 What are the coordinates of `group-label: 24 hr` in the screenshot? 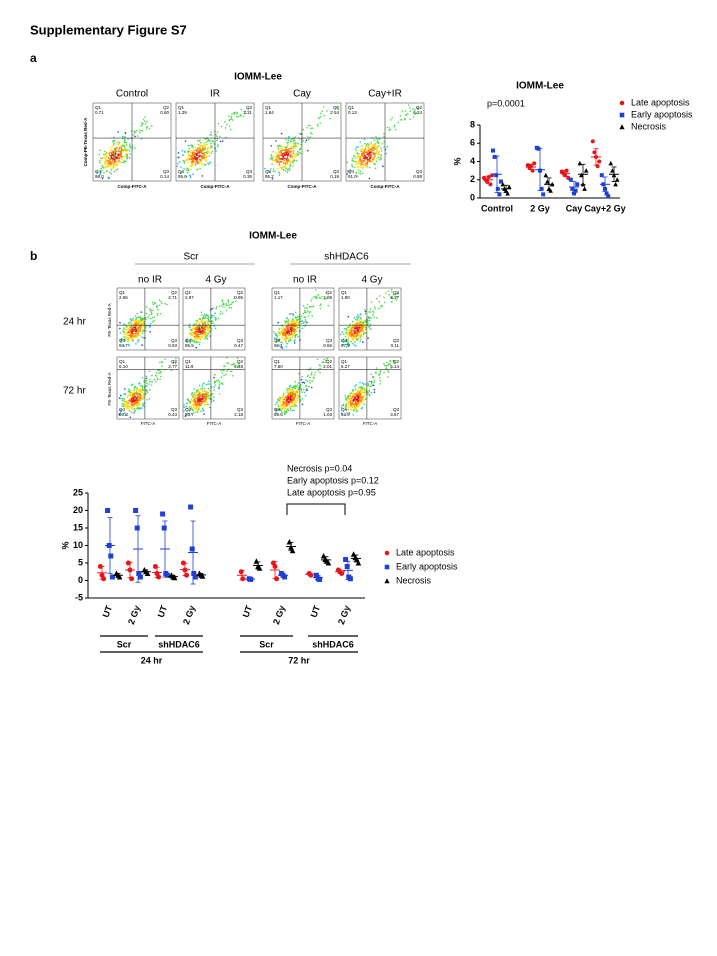 It's located at (152, 660).